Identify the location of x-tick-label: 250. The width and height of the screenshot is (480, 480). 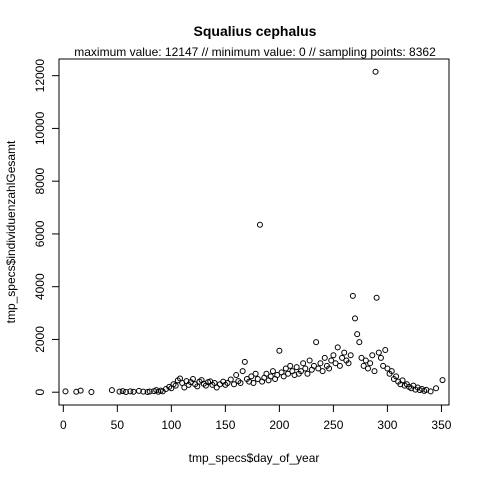
(333, 425).